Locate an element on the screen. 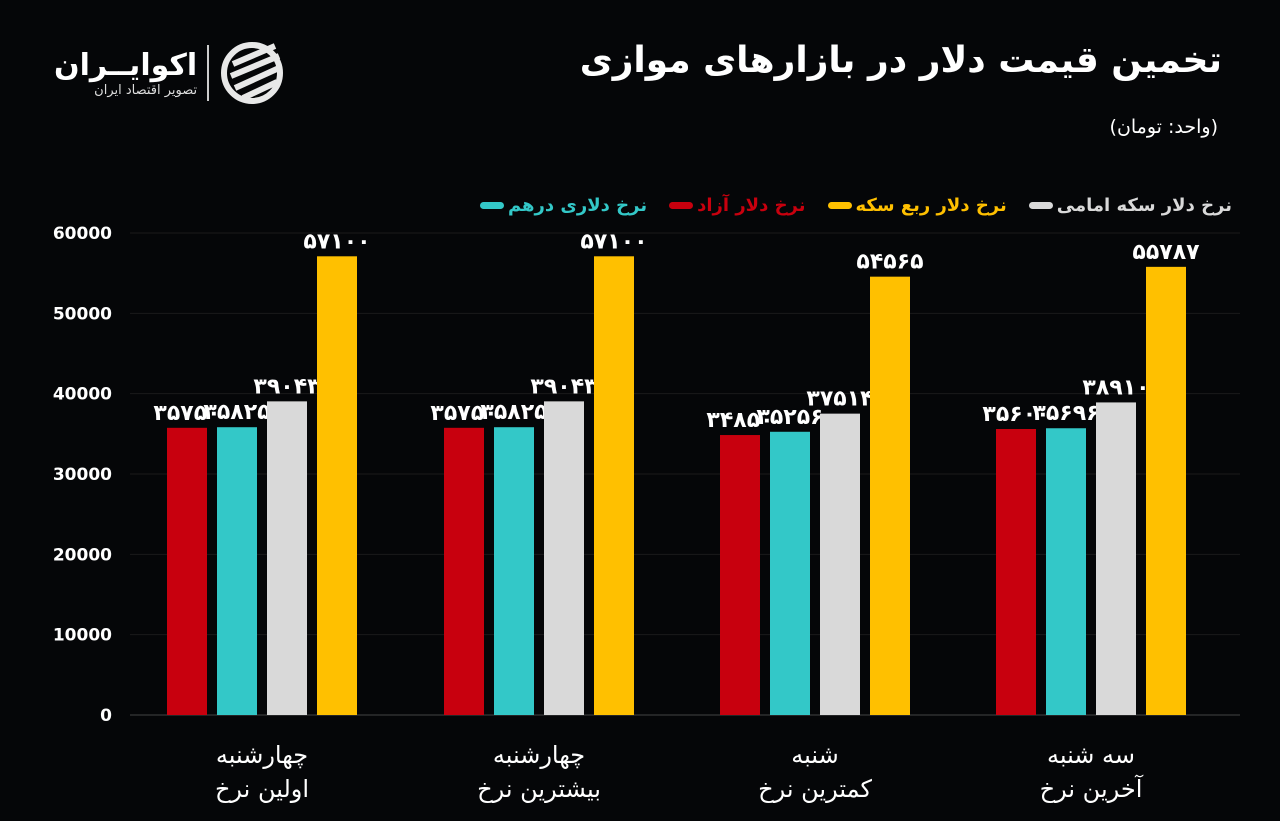 The width and height of the screenshot is (1280, 821). y-tick-label: 60000 is located at coordinates (82, 234).